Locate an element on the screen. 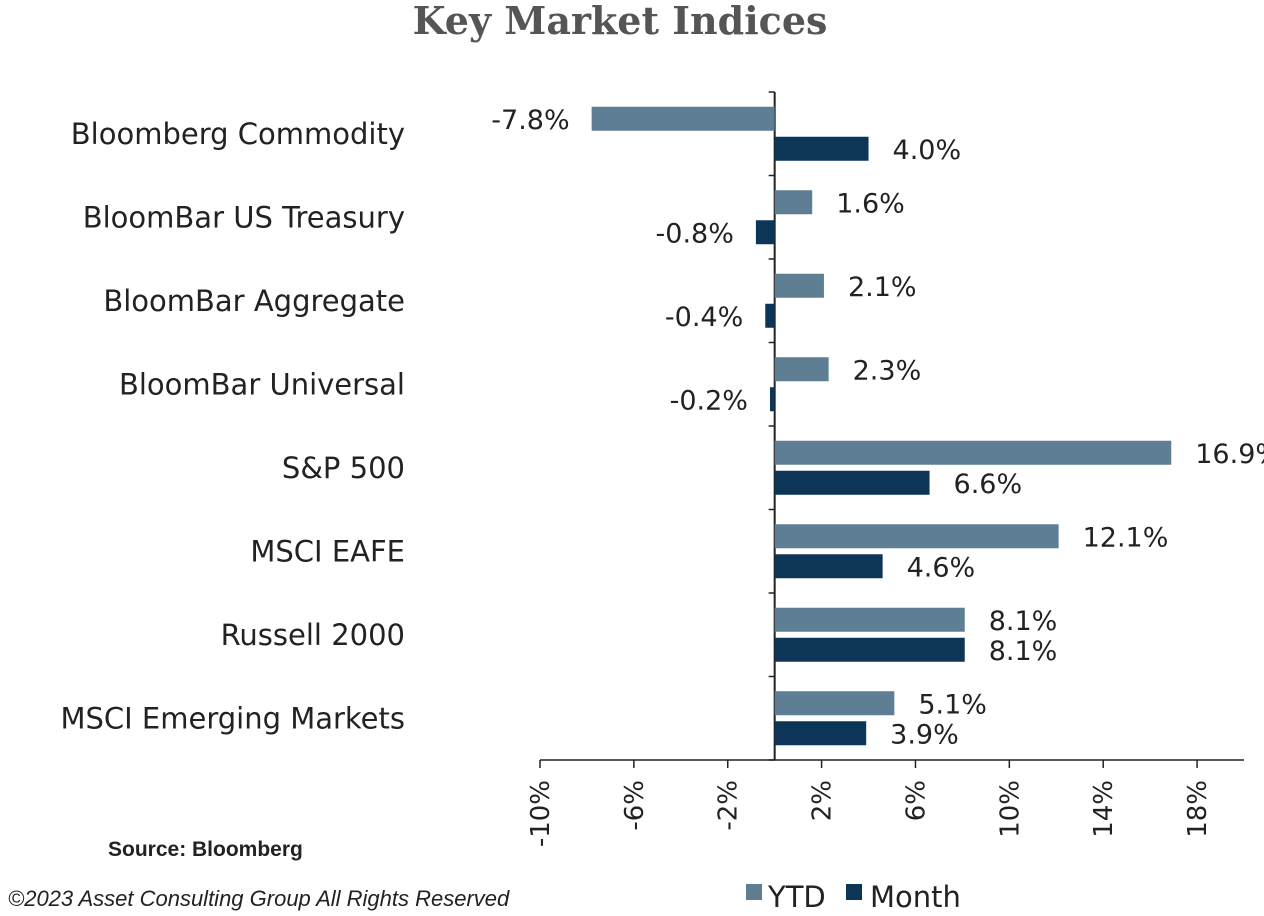 This screenshot has width=1264, height=916. data-label: 2.1% is located at coordinates (882, 287).